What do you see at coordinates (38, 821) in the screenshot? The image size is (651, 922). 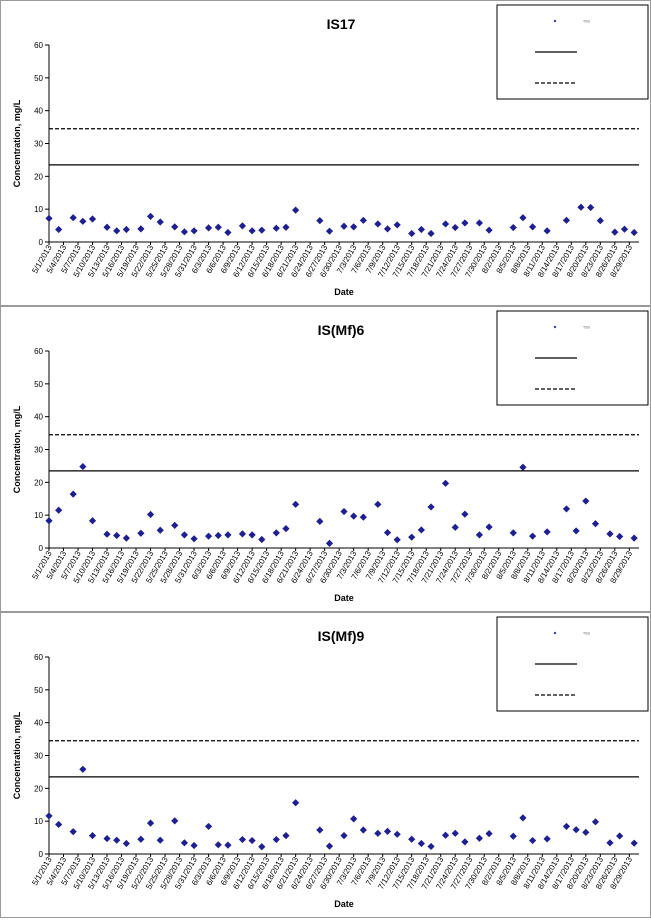 I see `y-tick-label: 10` at bounding box center [38, 821].